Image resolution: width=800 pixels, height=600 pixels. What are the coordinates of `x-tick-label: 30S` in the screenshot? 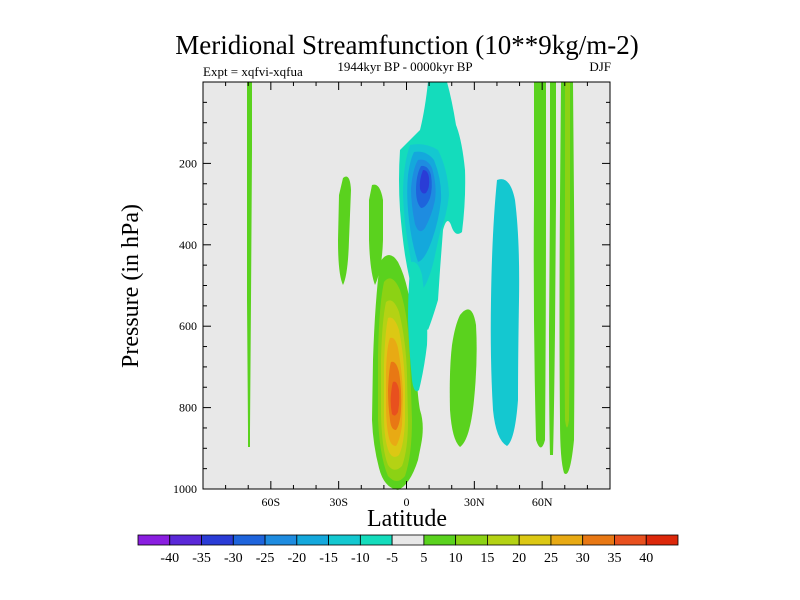 It's located at (338, 502).